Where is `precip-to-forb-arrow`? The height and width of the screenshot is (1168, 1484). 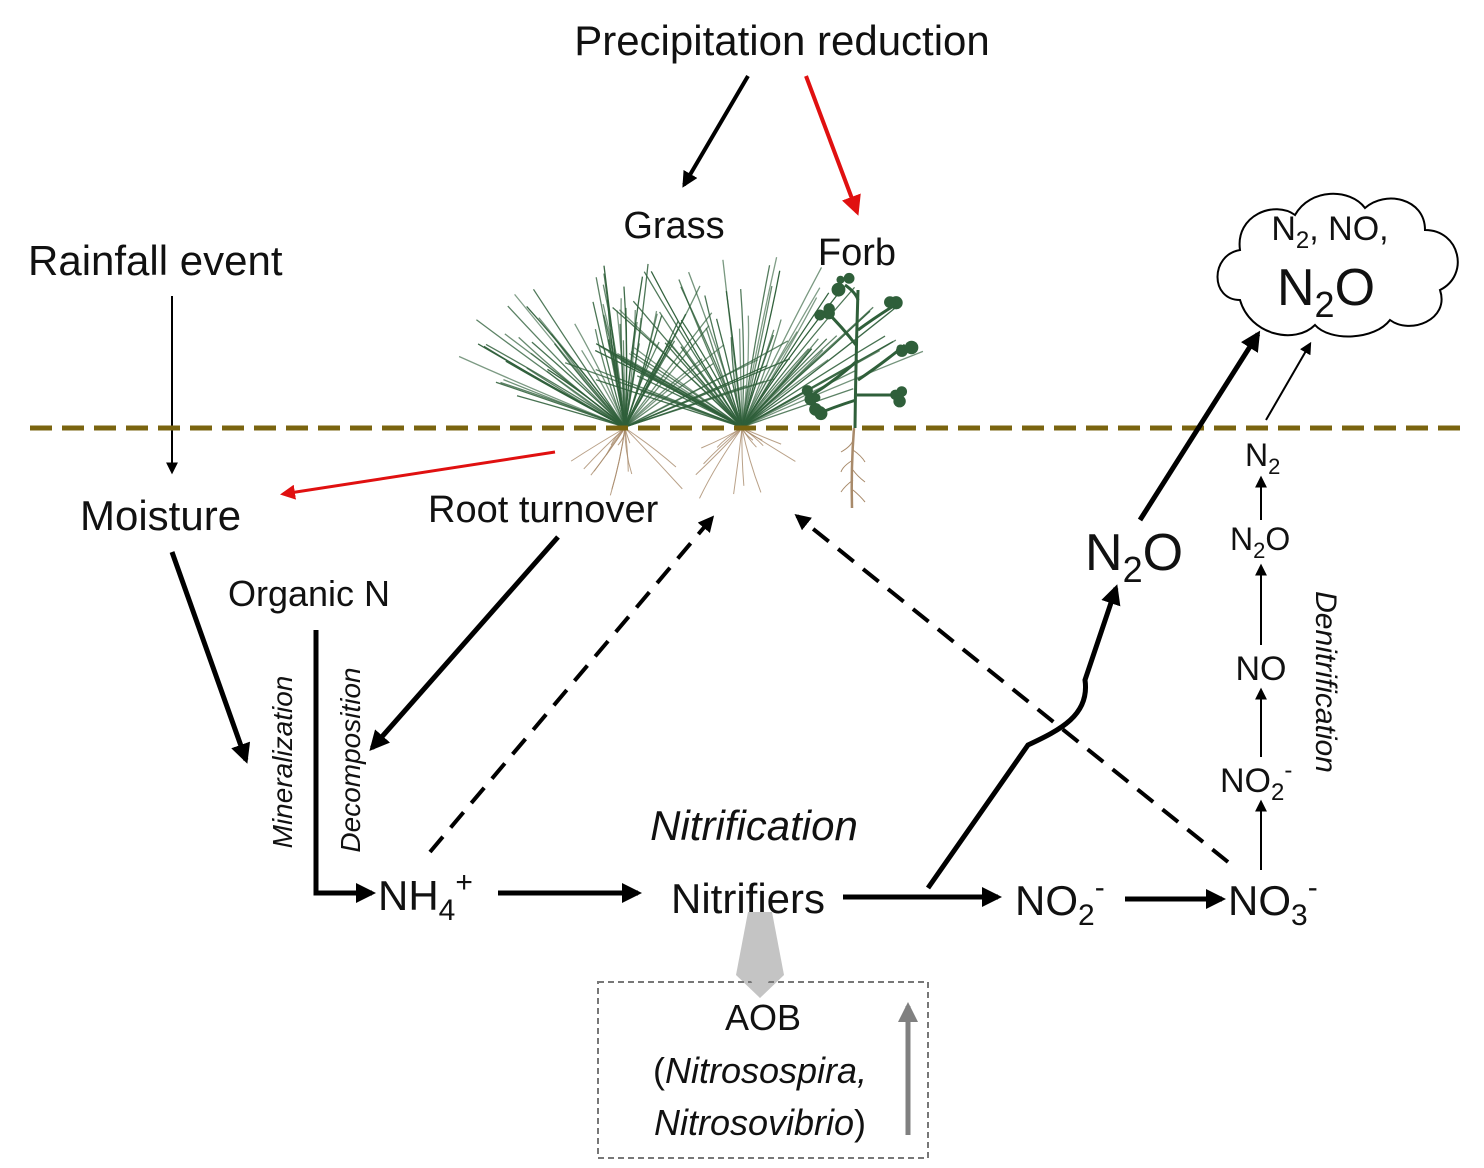
precip-to-forb-arrow is located at coordinates (832, 145).